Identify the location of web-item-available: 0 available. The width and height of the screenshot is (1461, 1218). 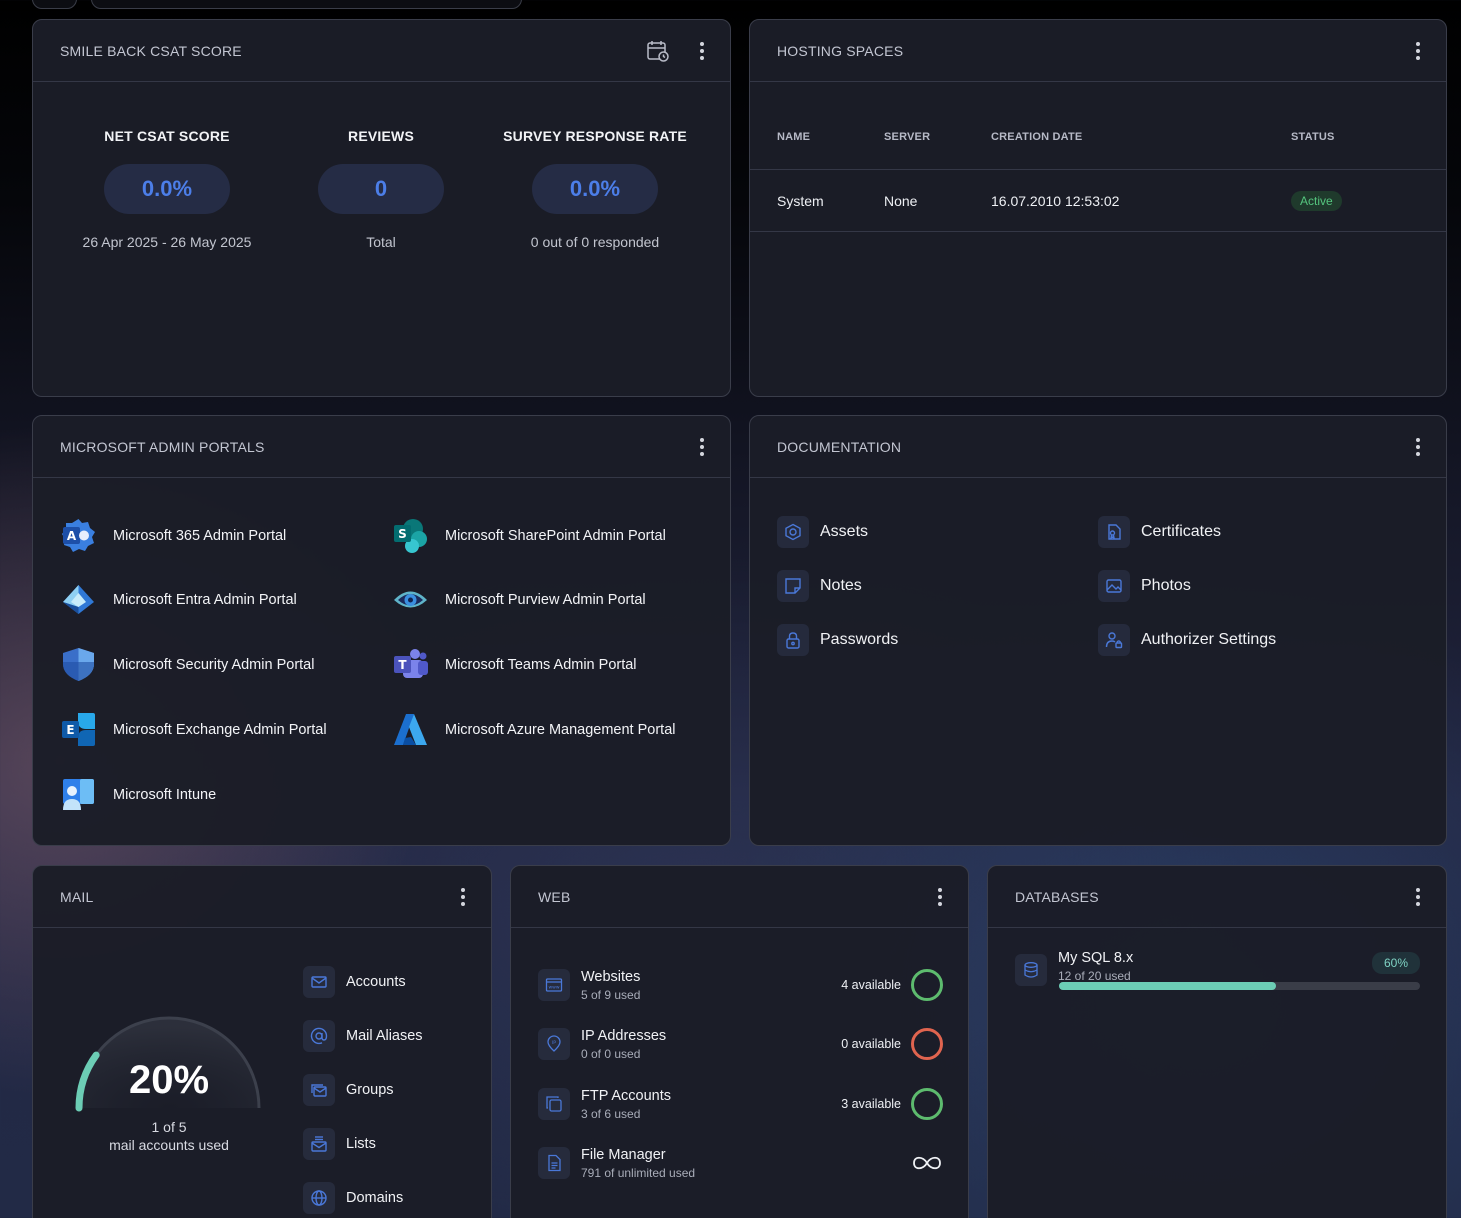
(871, 1044).